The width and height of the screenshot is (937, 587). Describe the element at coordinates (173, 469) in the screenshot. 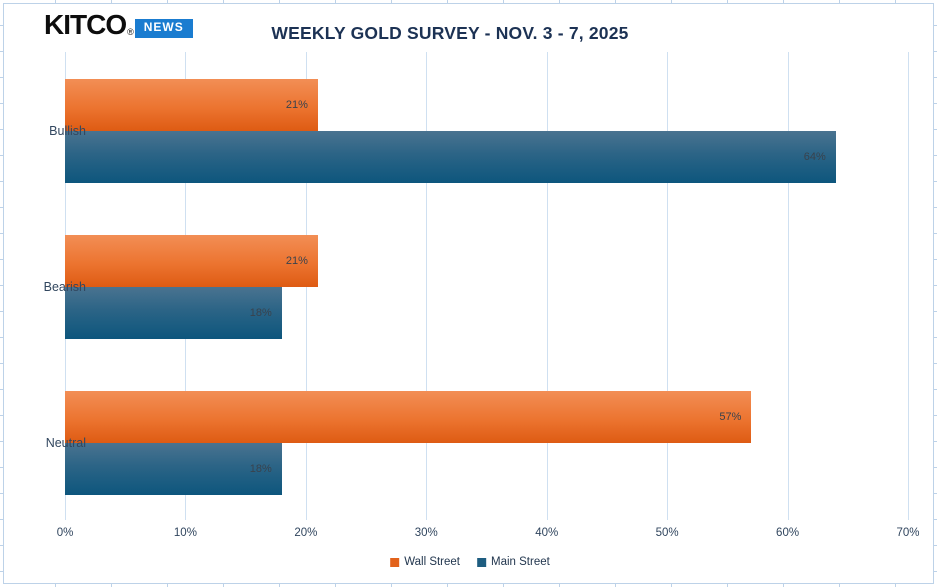

I see `bar-neutral-main-street: 18%` at that location.